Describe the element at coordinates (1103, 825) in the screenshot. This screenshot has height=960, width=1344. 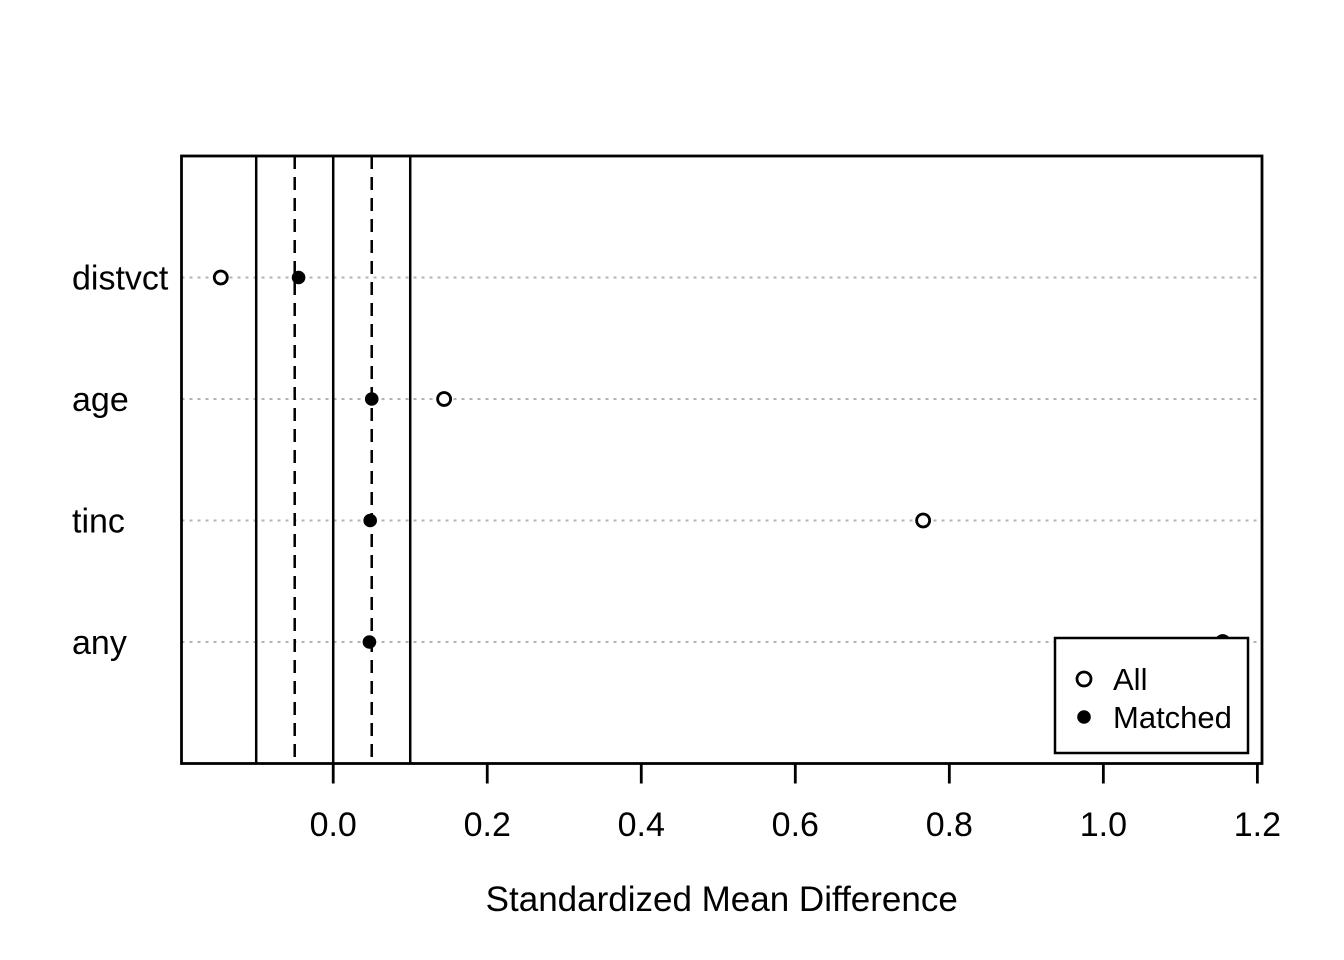
I see `x-tick-label-1.0: 1.0` at that location.